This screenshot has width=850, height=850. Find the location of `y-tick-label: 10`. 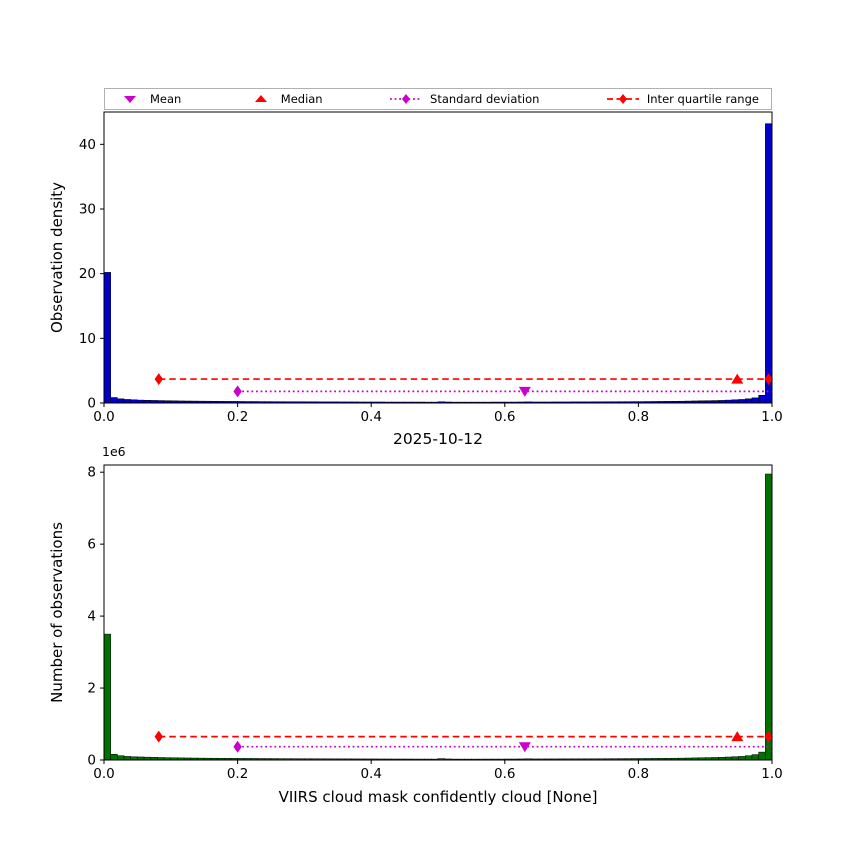

y-tick-label: 10 is located at coordinates (87, 339).